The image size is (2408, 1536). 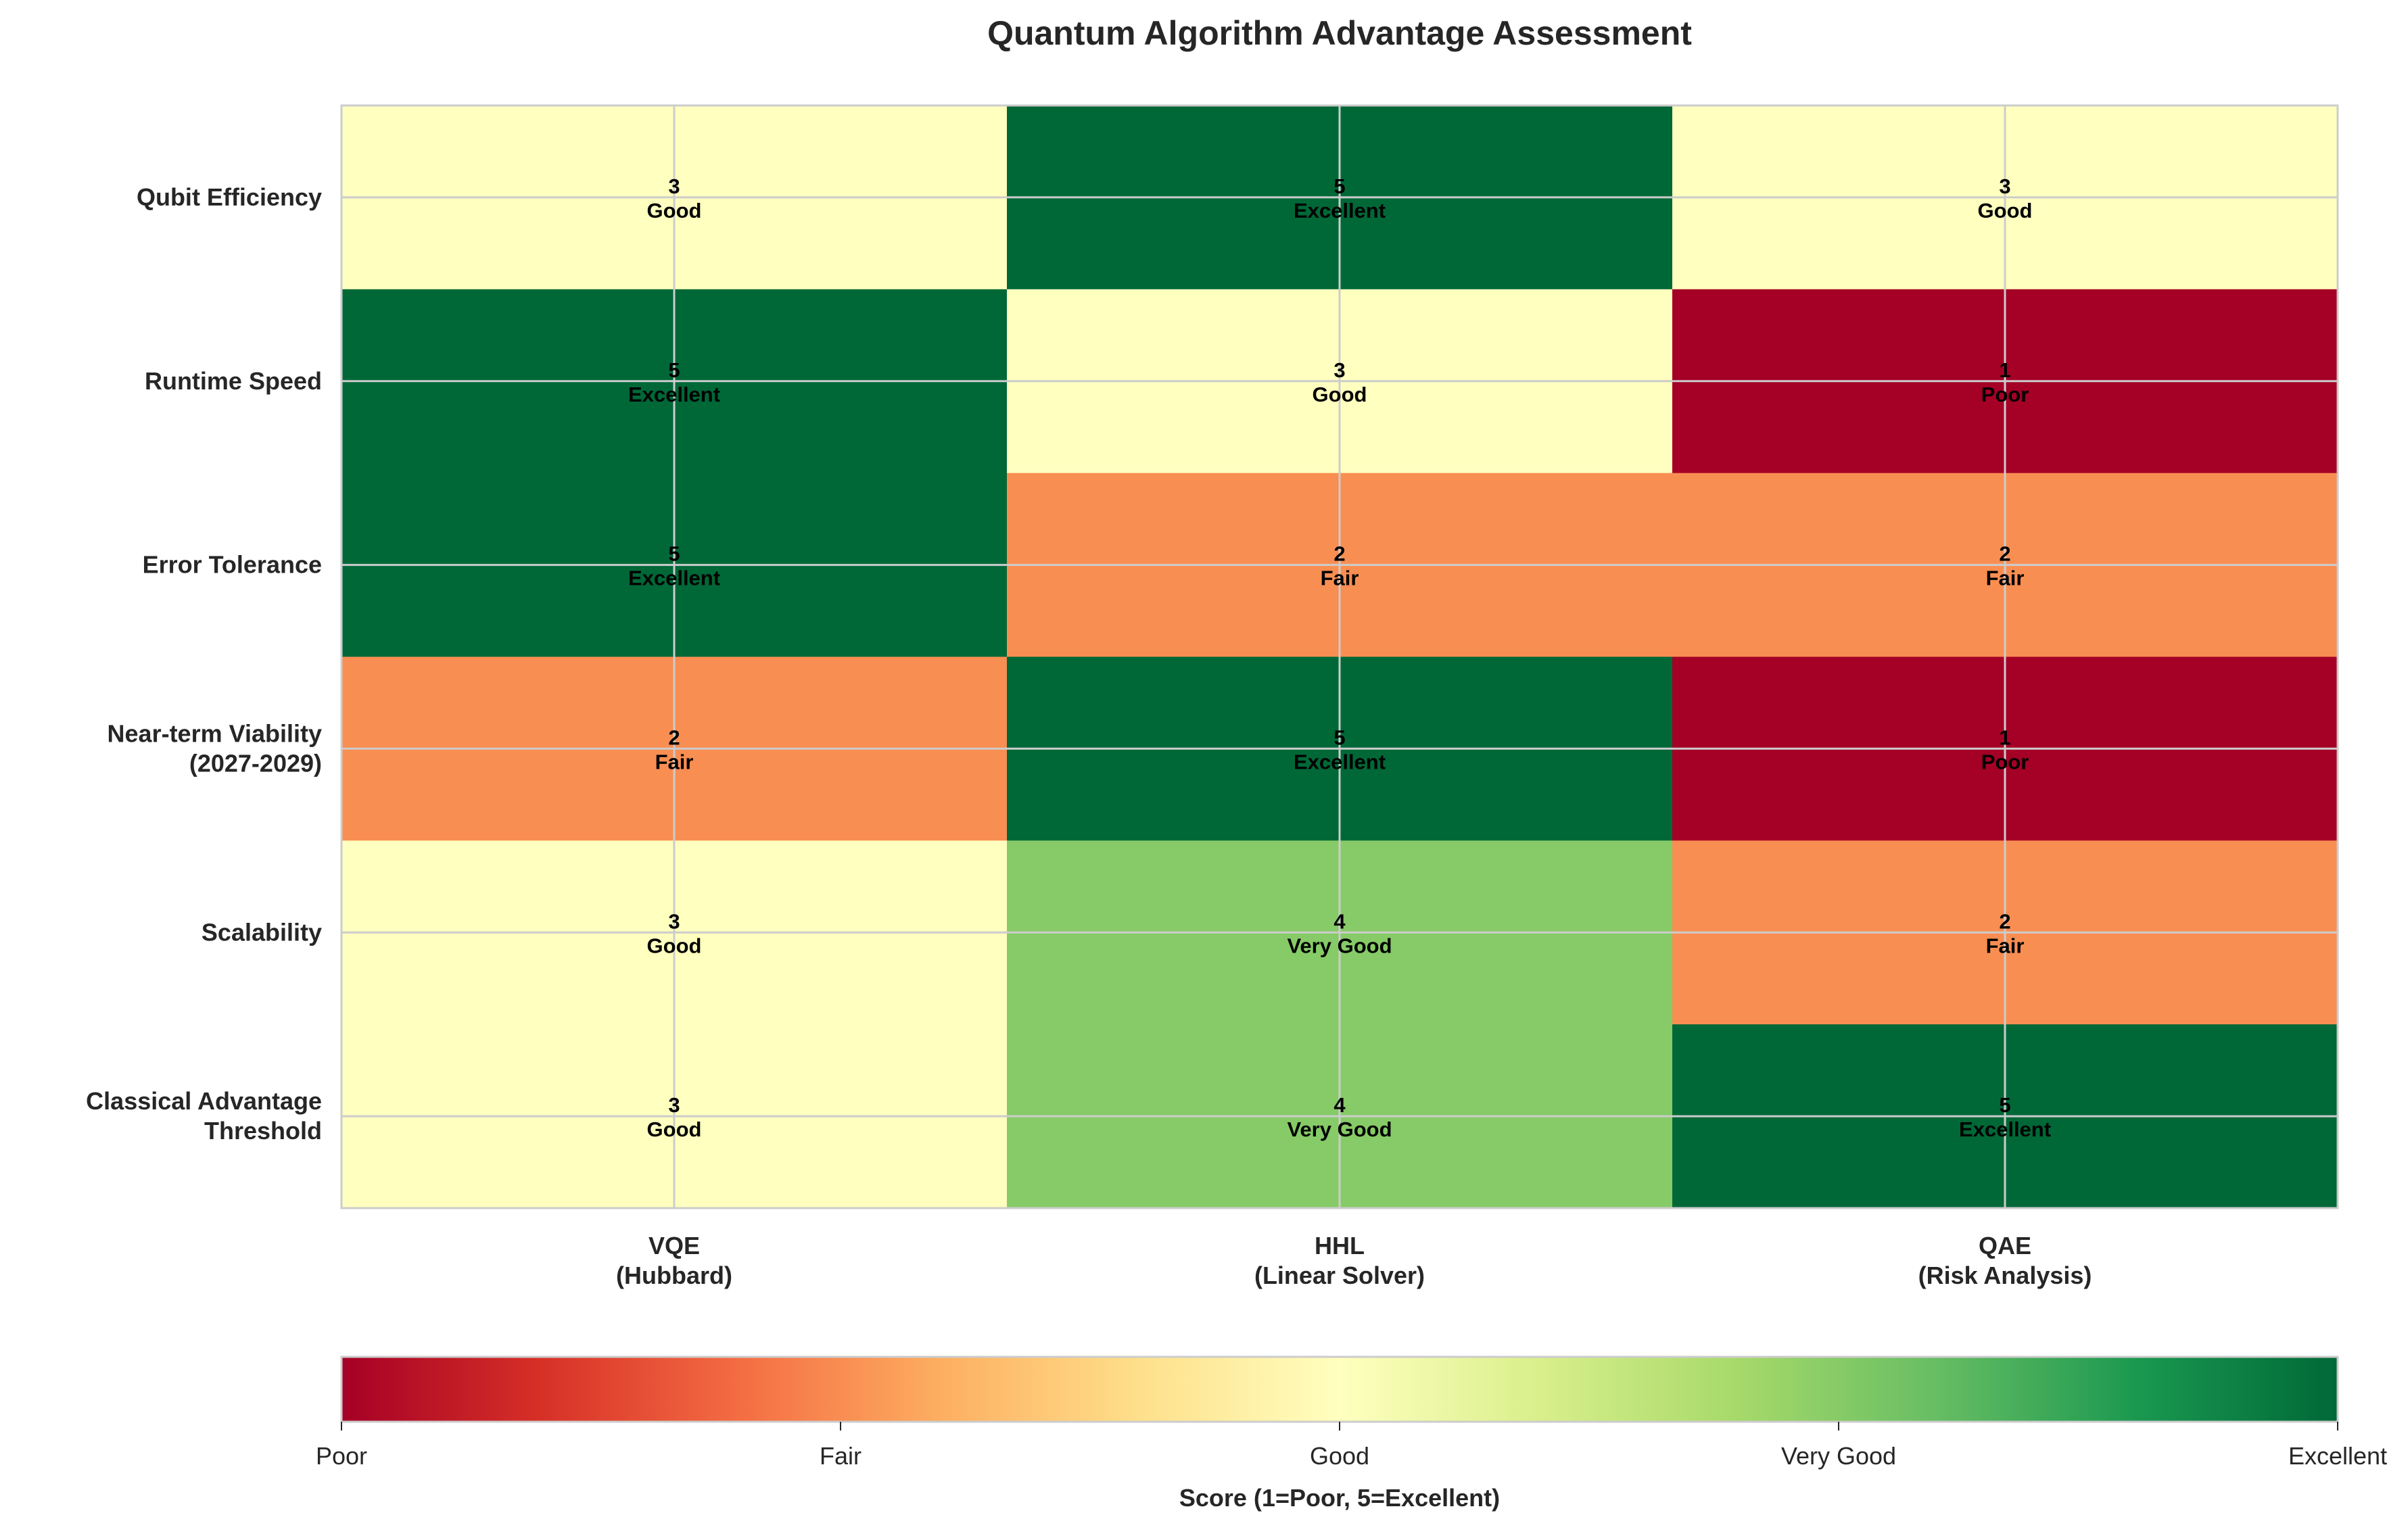 I want to click on colorbar-tick-label: Excellent, so click(x=2337, y=1456).